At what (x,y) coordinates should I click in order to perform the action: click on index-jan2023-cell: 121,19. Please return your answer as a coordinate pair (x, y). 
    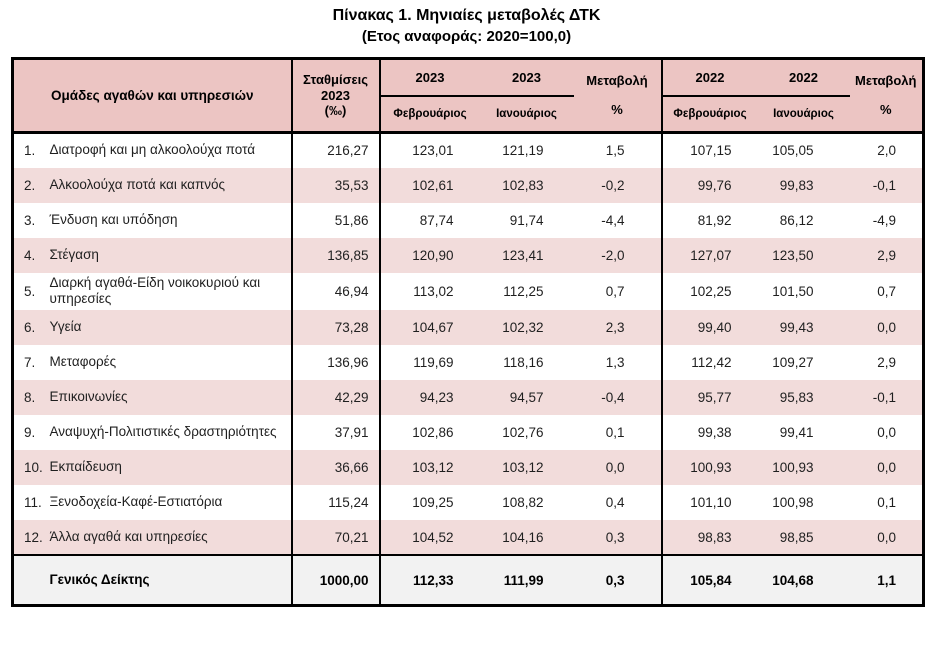
    Looking at the image, I should click on (523, 151).